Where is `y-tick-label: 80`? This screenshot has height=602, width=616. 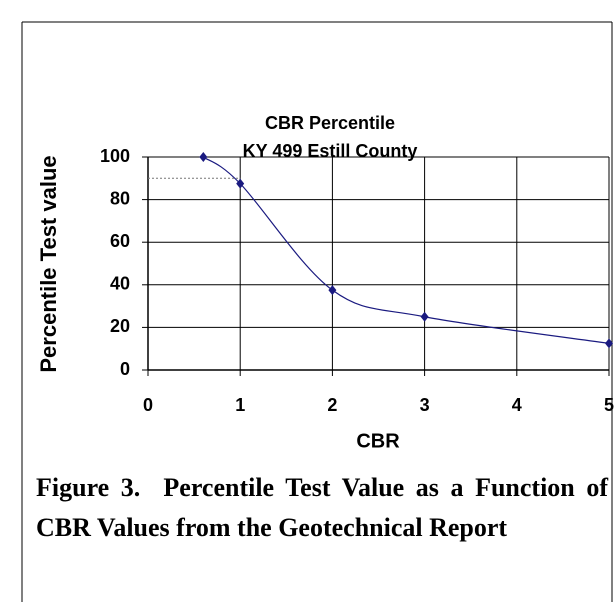 y-tick-label: 80 is located at coordinates (120, 198).